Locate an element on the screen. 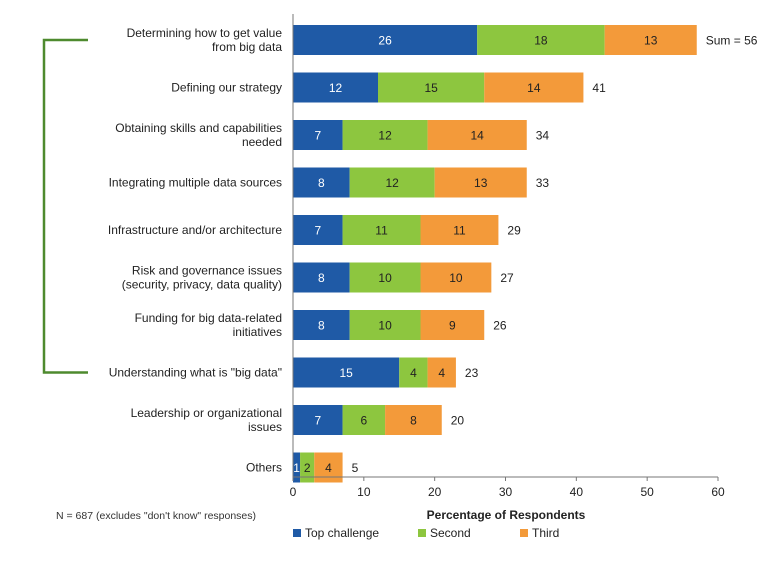 The width and height of the screenshot is (768, 566). total-label: 29 is located at coordinates (514, 231).